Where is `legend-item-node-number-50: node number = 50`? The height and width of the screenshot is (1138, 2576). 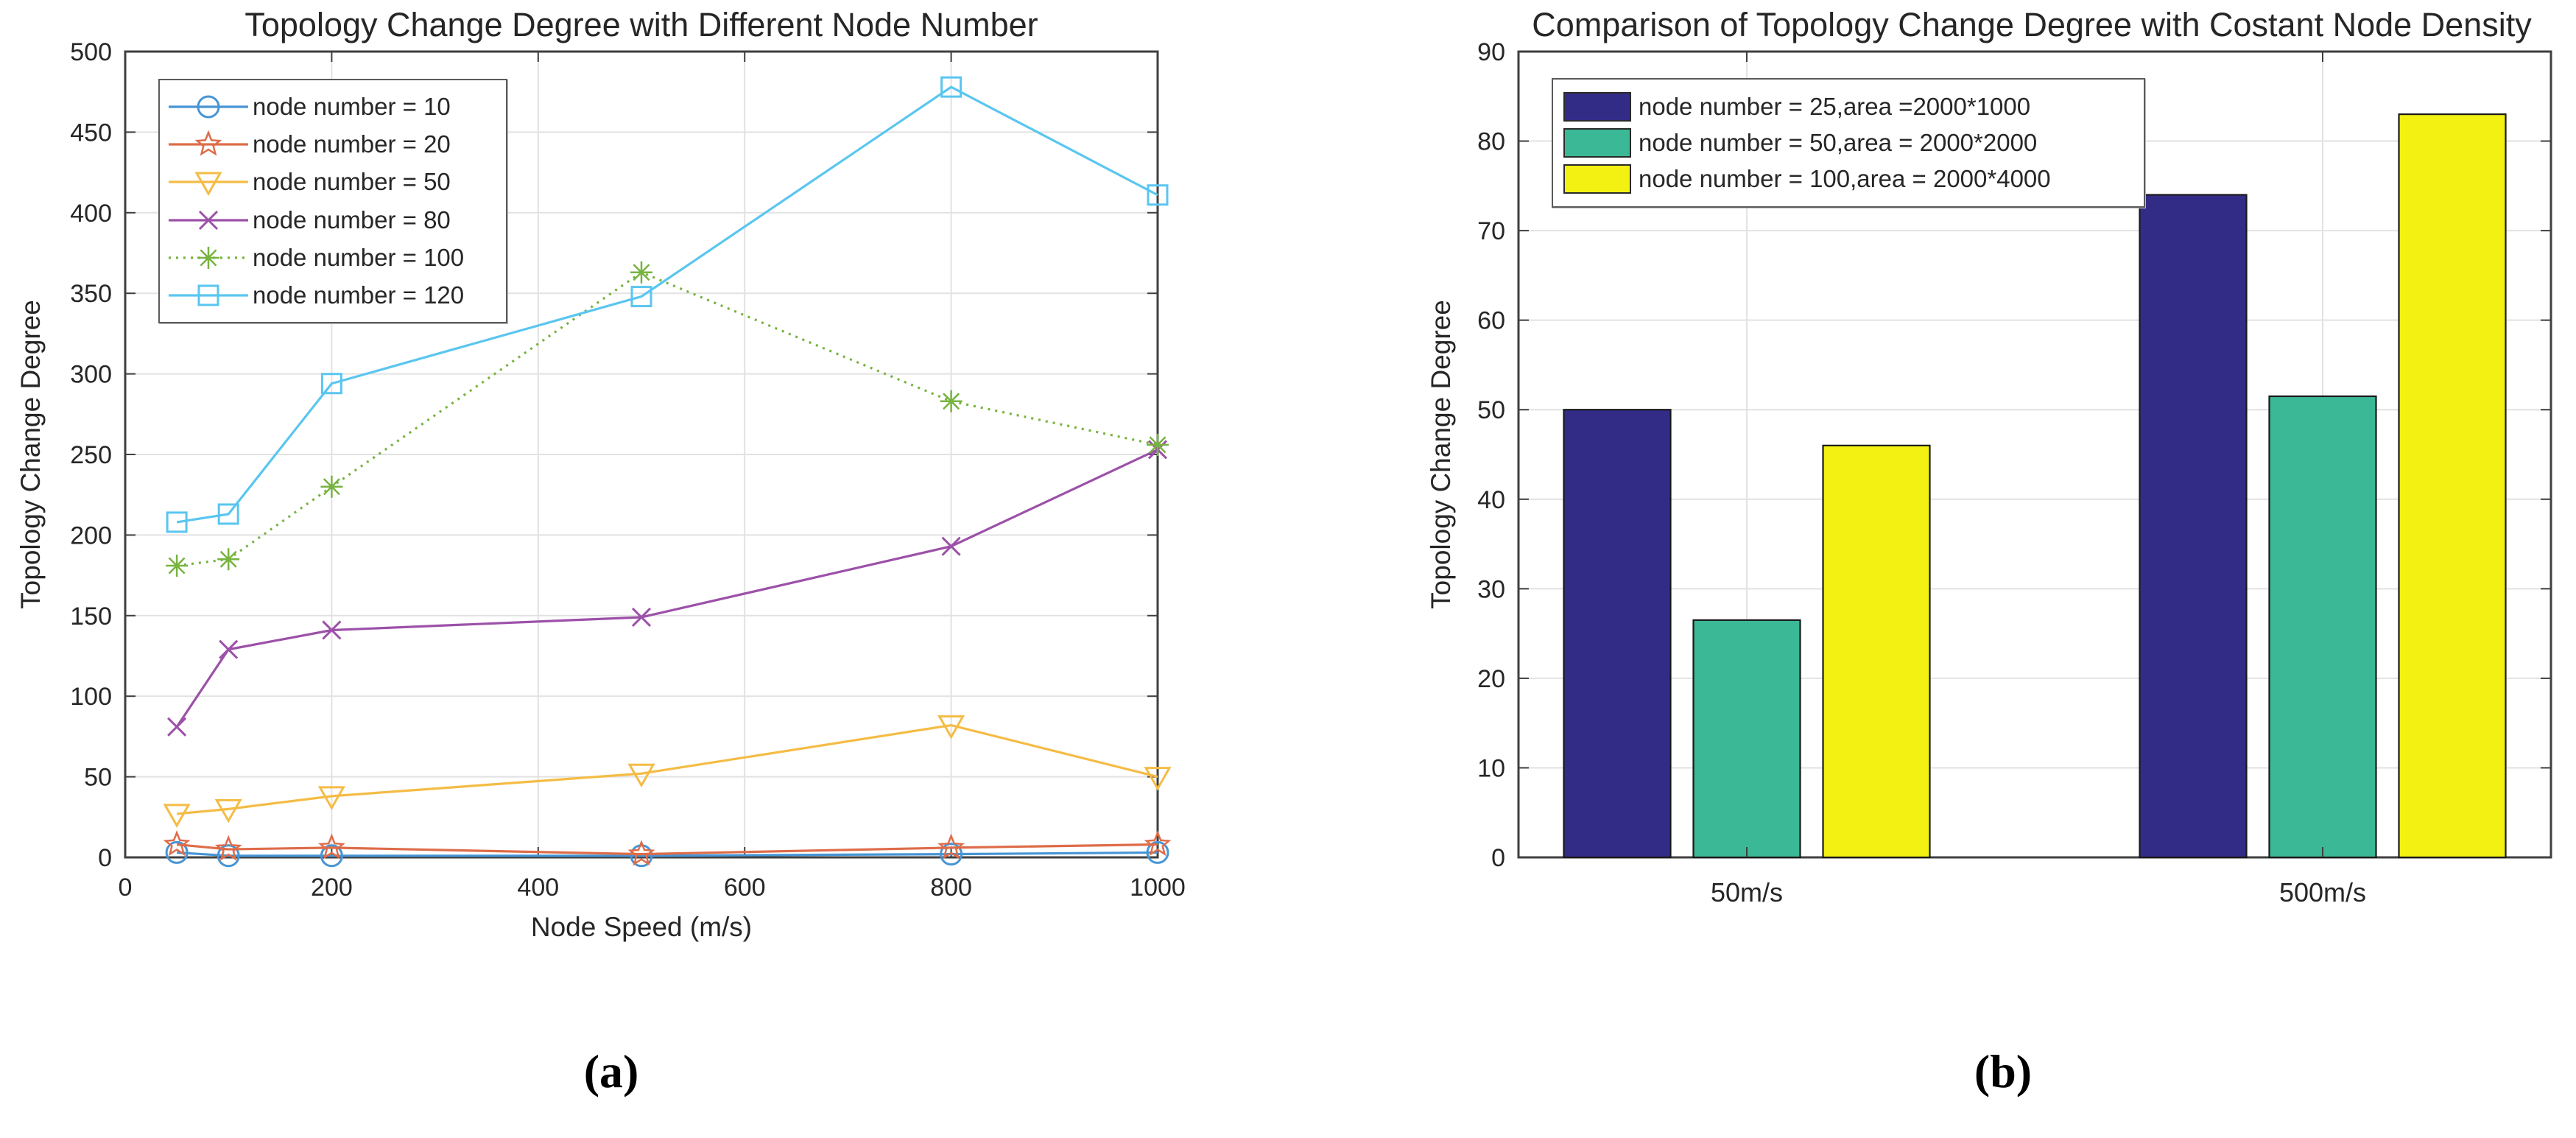
legend-item-node-number-50: node number = 50 is located at coordinates (333, 182).